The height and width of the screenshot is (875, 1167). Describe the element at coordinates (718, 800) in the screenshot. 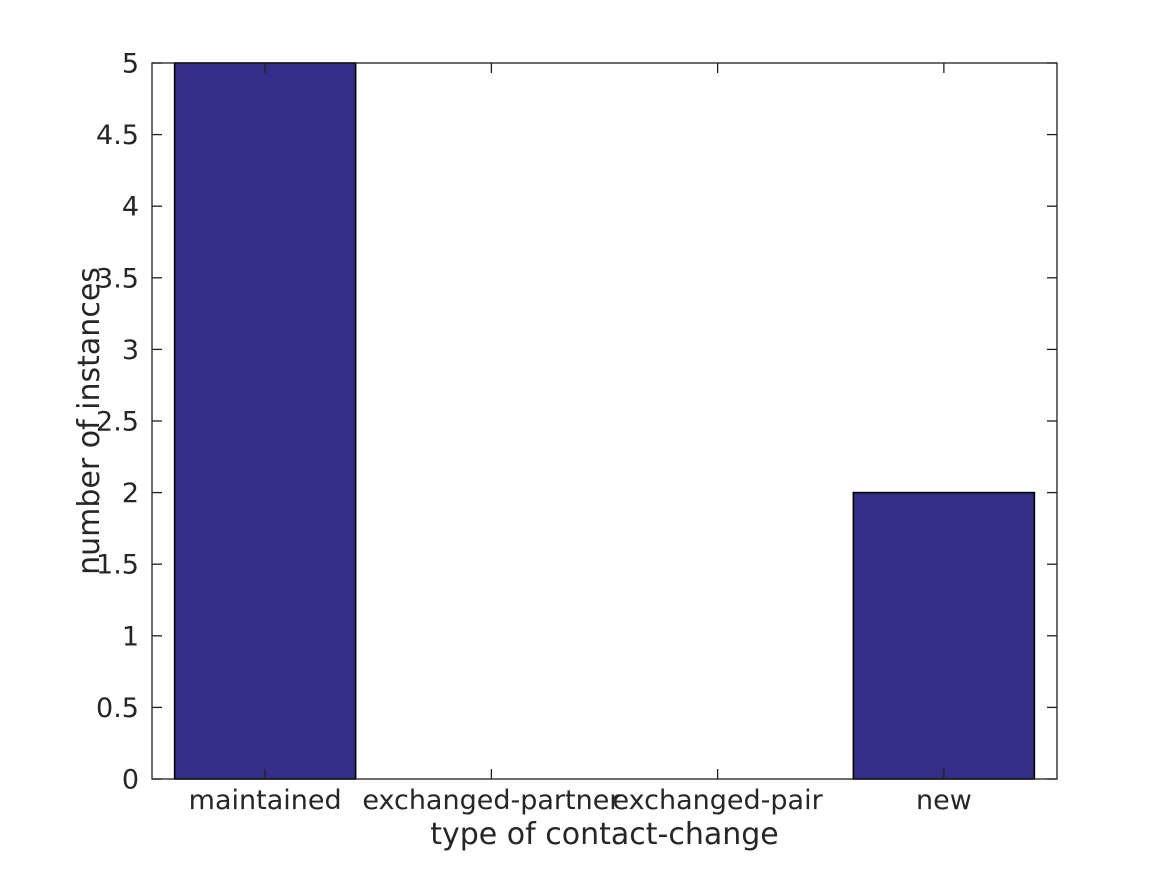

I see `x-tick-label: exchanged-pair` at that location.